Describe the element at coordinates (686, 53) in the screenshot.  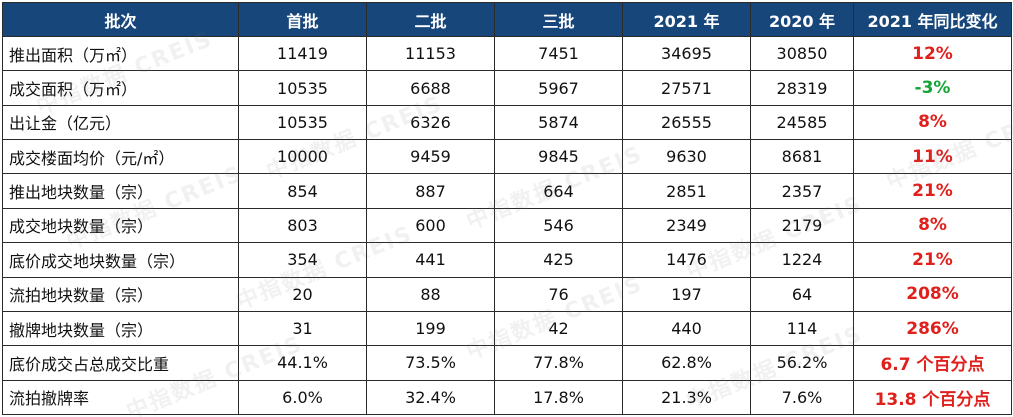
I see `row-value: 34695` at that location.